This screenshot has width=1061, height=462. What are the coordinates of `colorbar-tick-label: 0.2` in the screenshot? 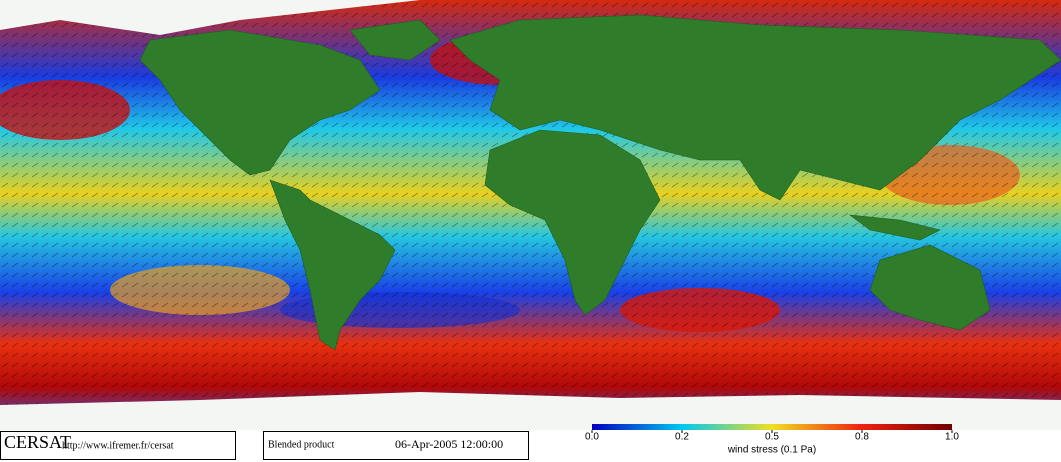 It's located at (682, 437).